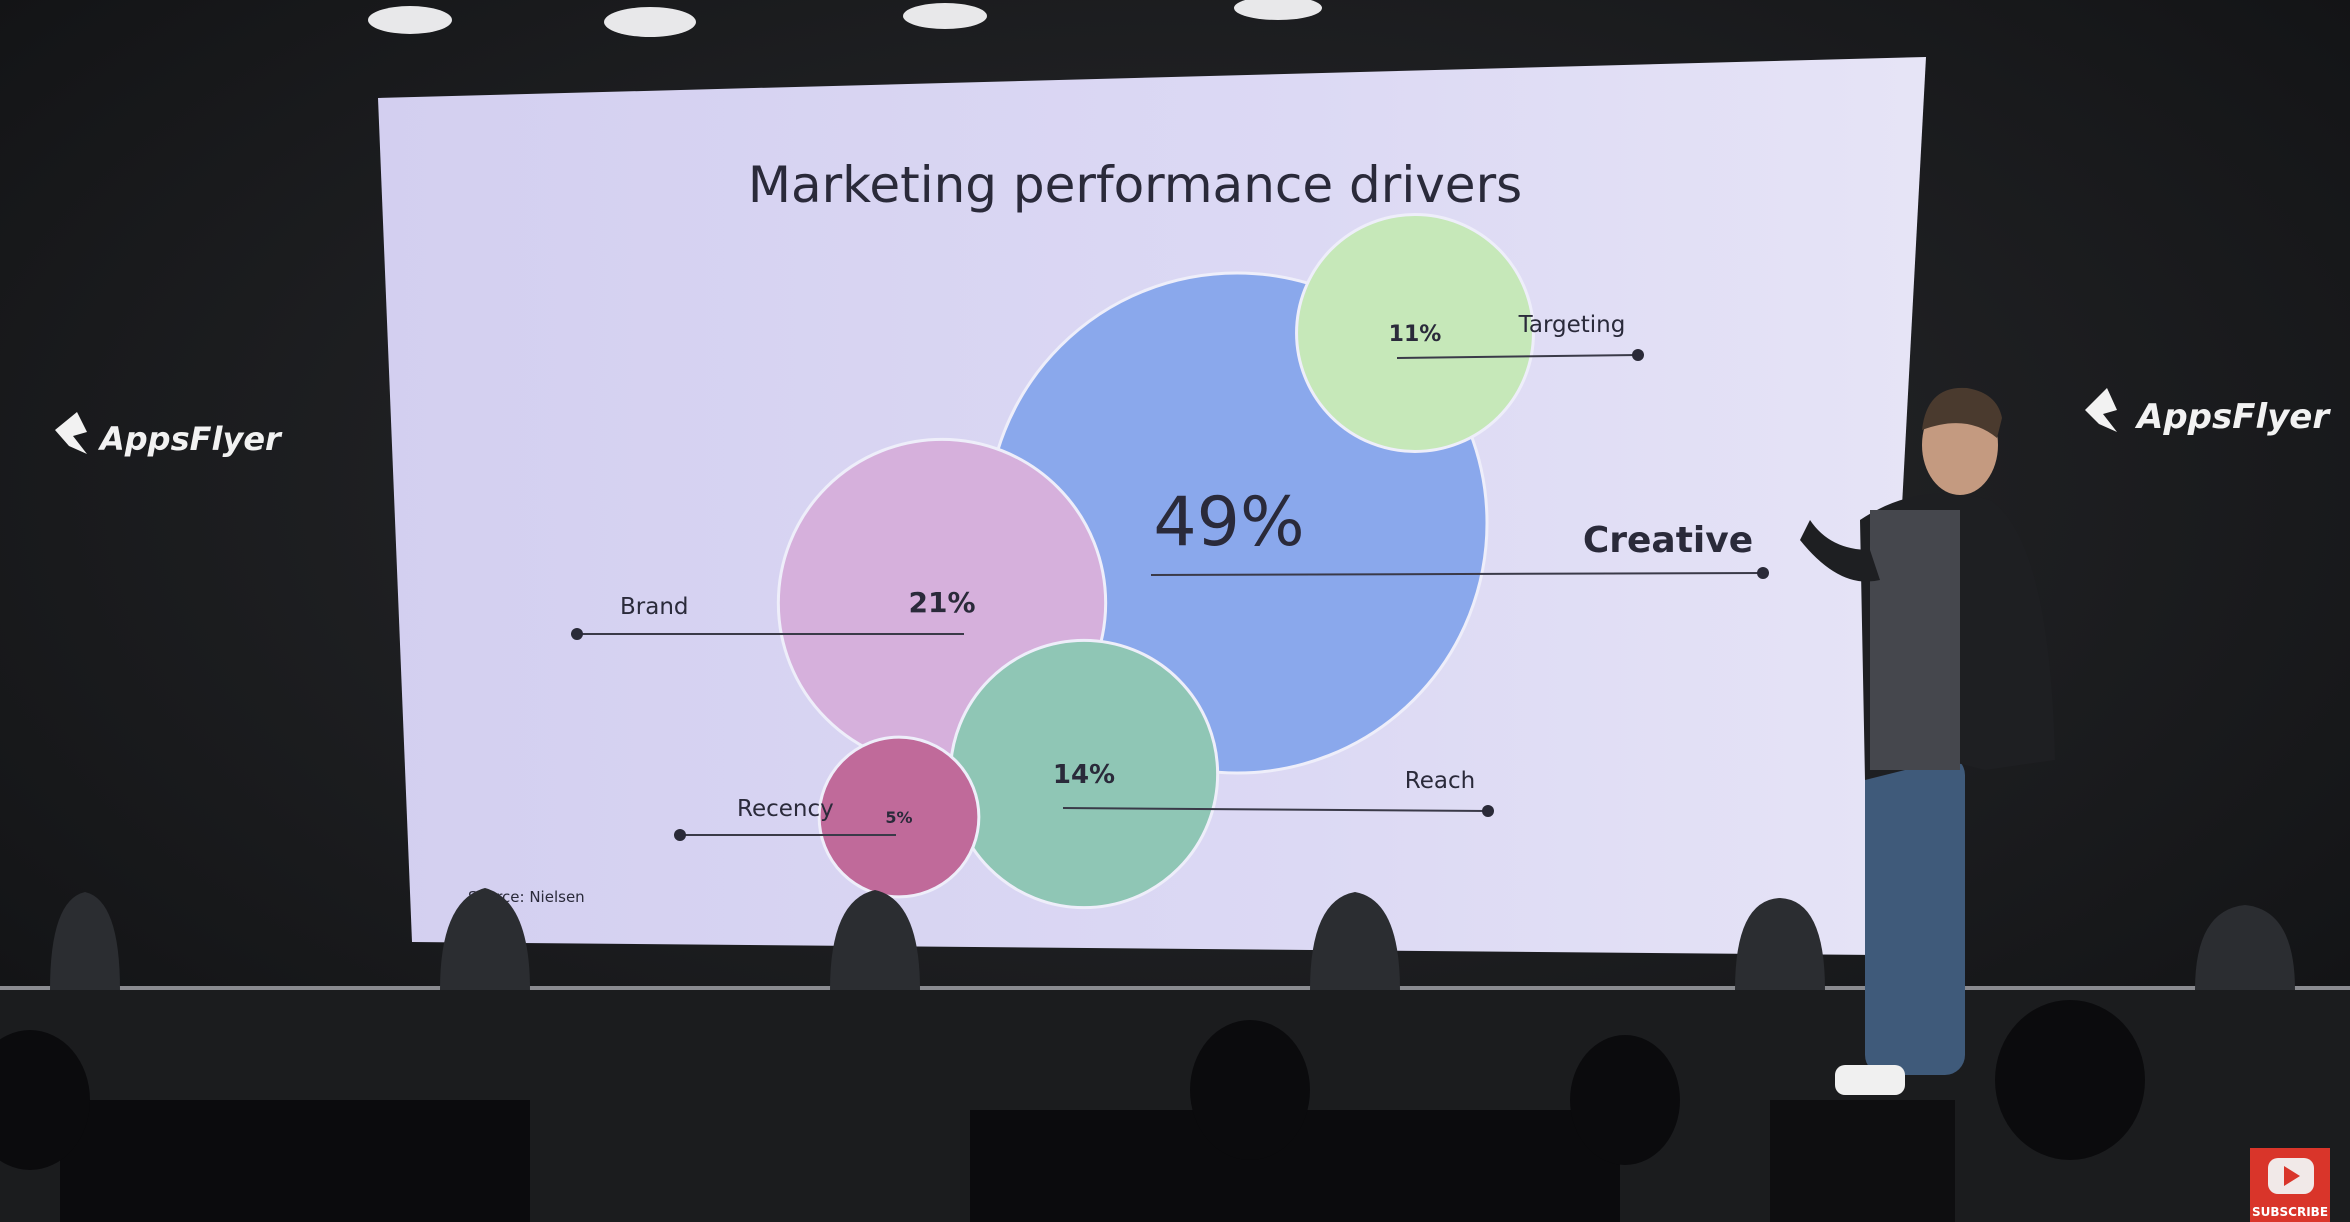 This screenshot has width=2350, height=1222. Describe the element at coordinates (785, 809) in the screenshot. I see `series-label-recency: Recency` at that location.